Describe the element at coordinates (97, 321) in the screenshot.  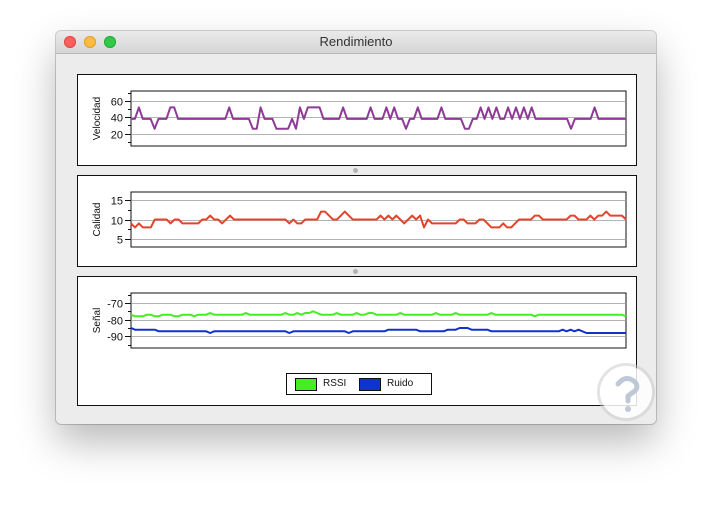
I see `y-axis-label: Señal` at that location.